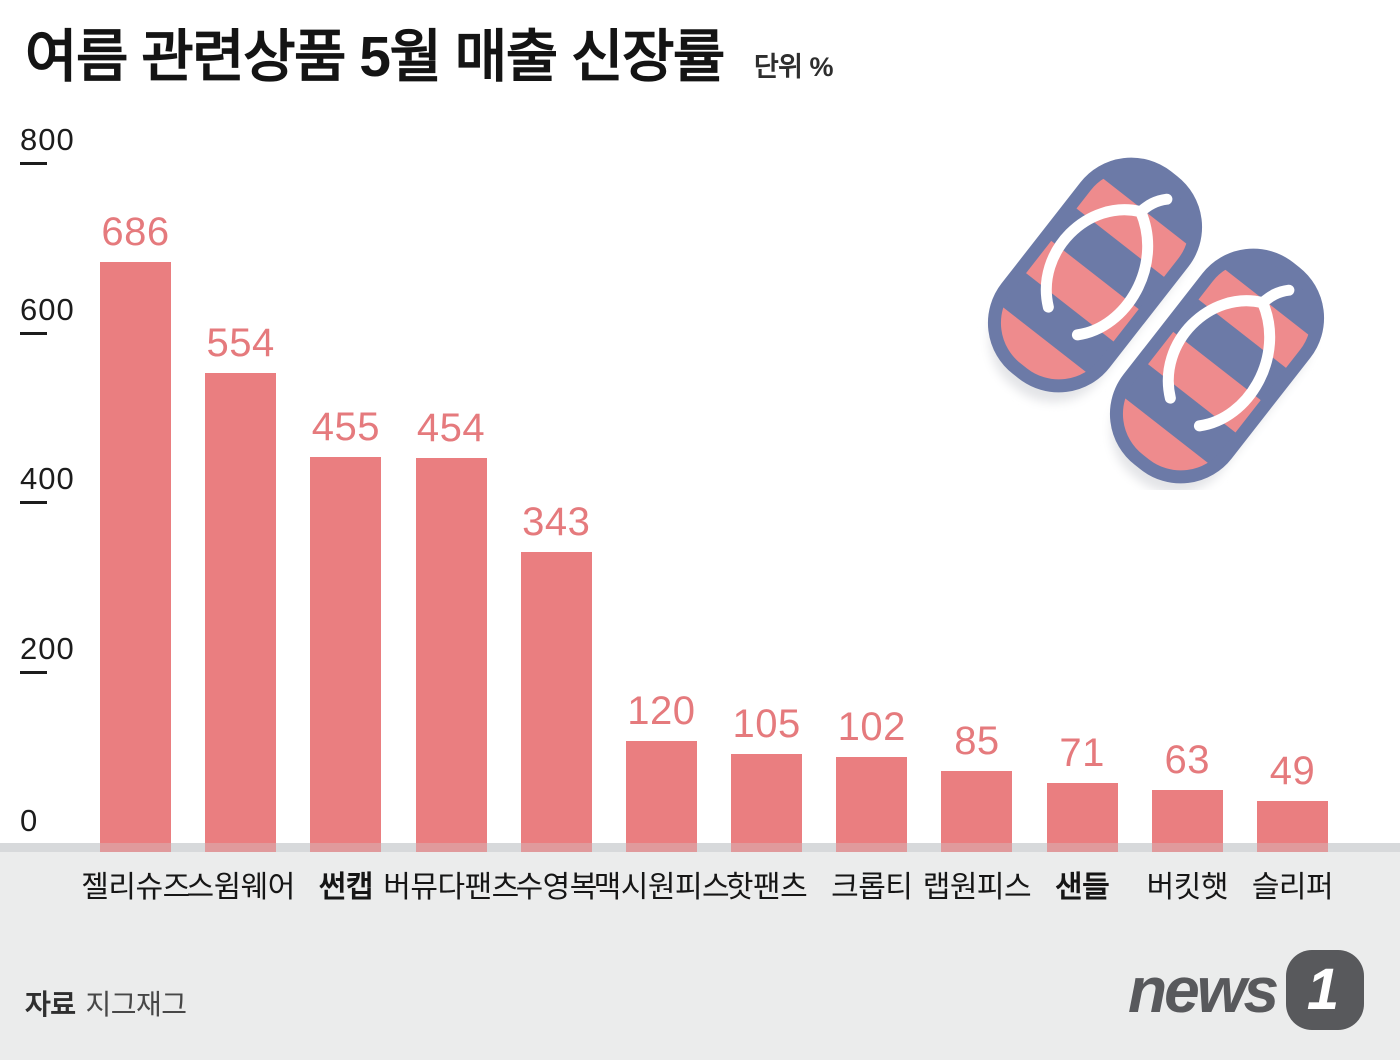  I want to click on bar-base-썬캡, so click(346, 847).